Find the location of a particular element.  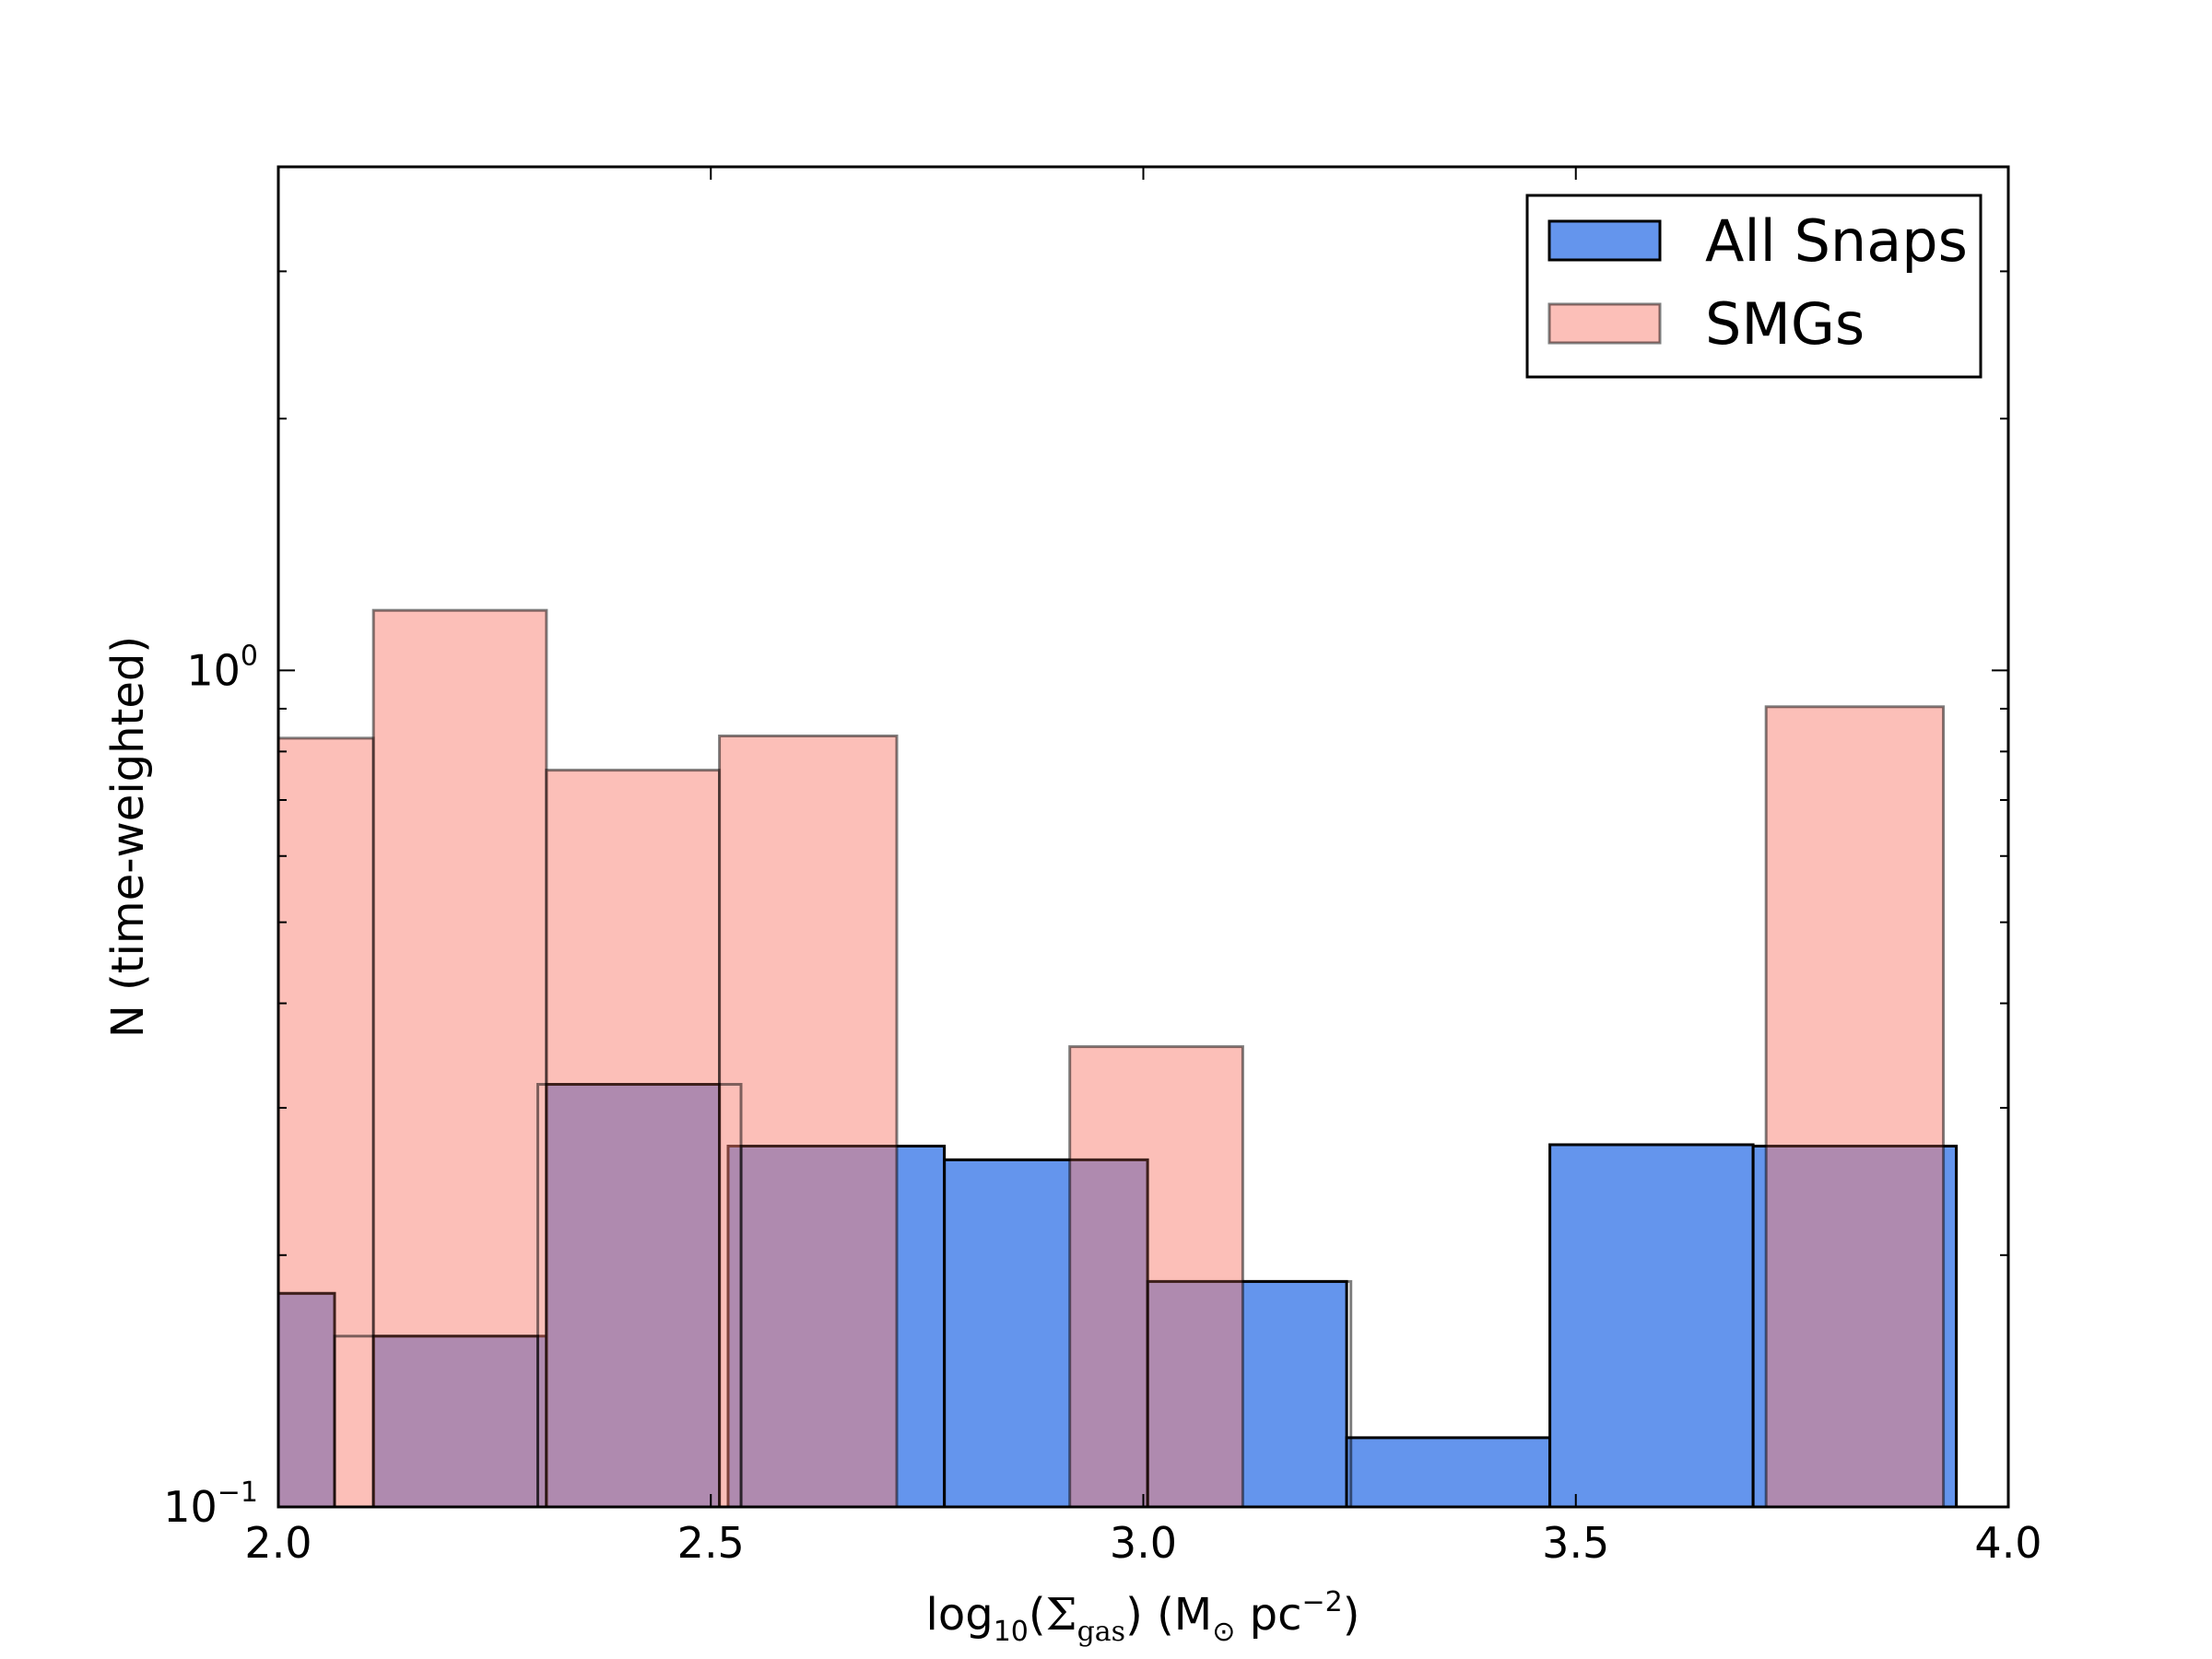

bar-series1-bin5 is located at coordinates (1855, 1106).